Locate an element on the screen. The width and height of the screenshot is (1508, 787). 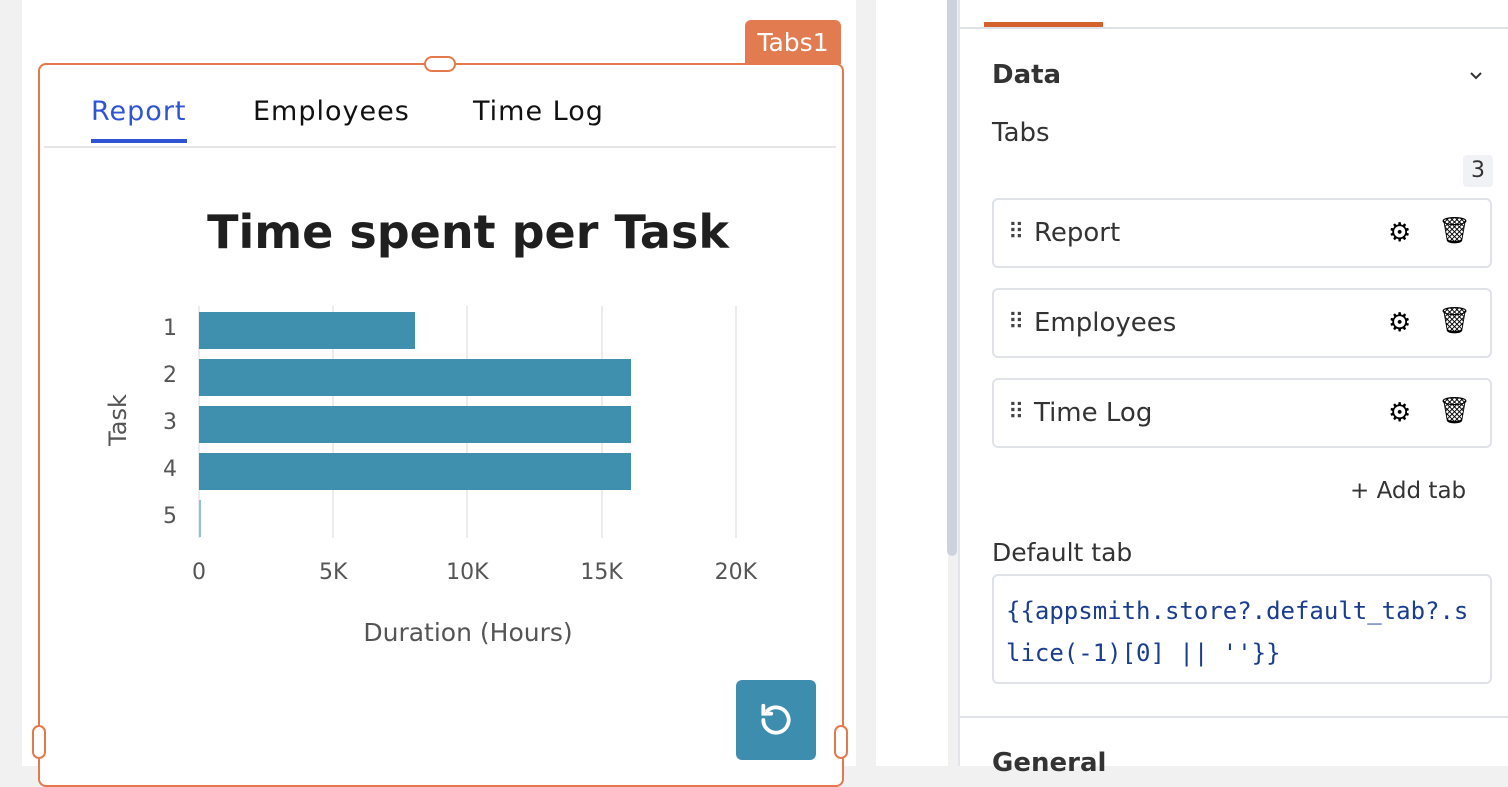
tab-report: Report is located at coordinates (139, 119).